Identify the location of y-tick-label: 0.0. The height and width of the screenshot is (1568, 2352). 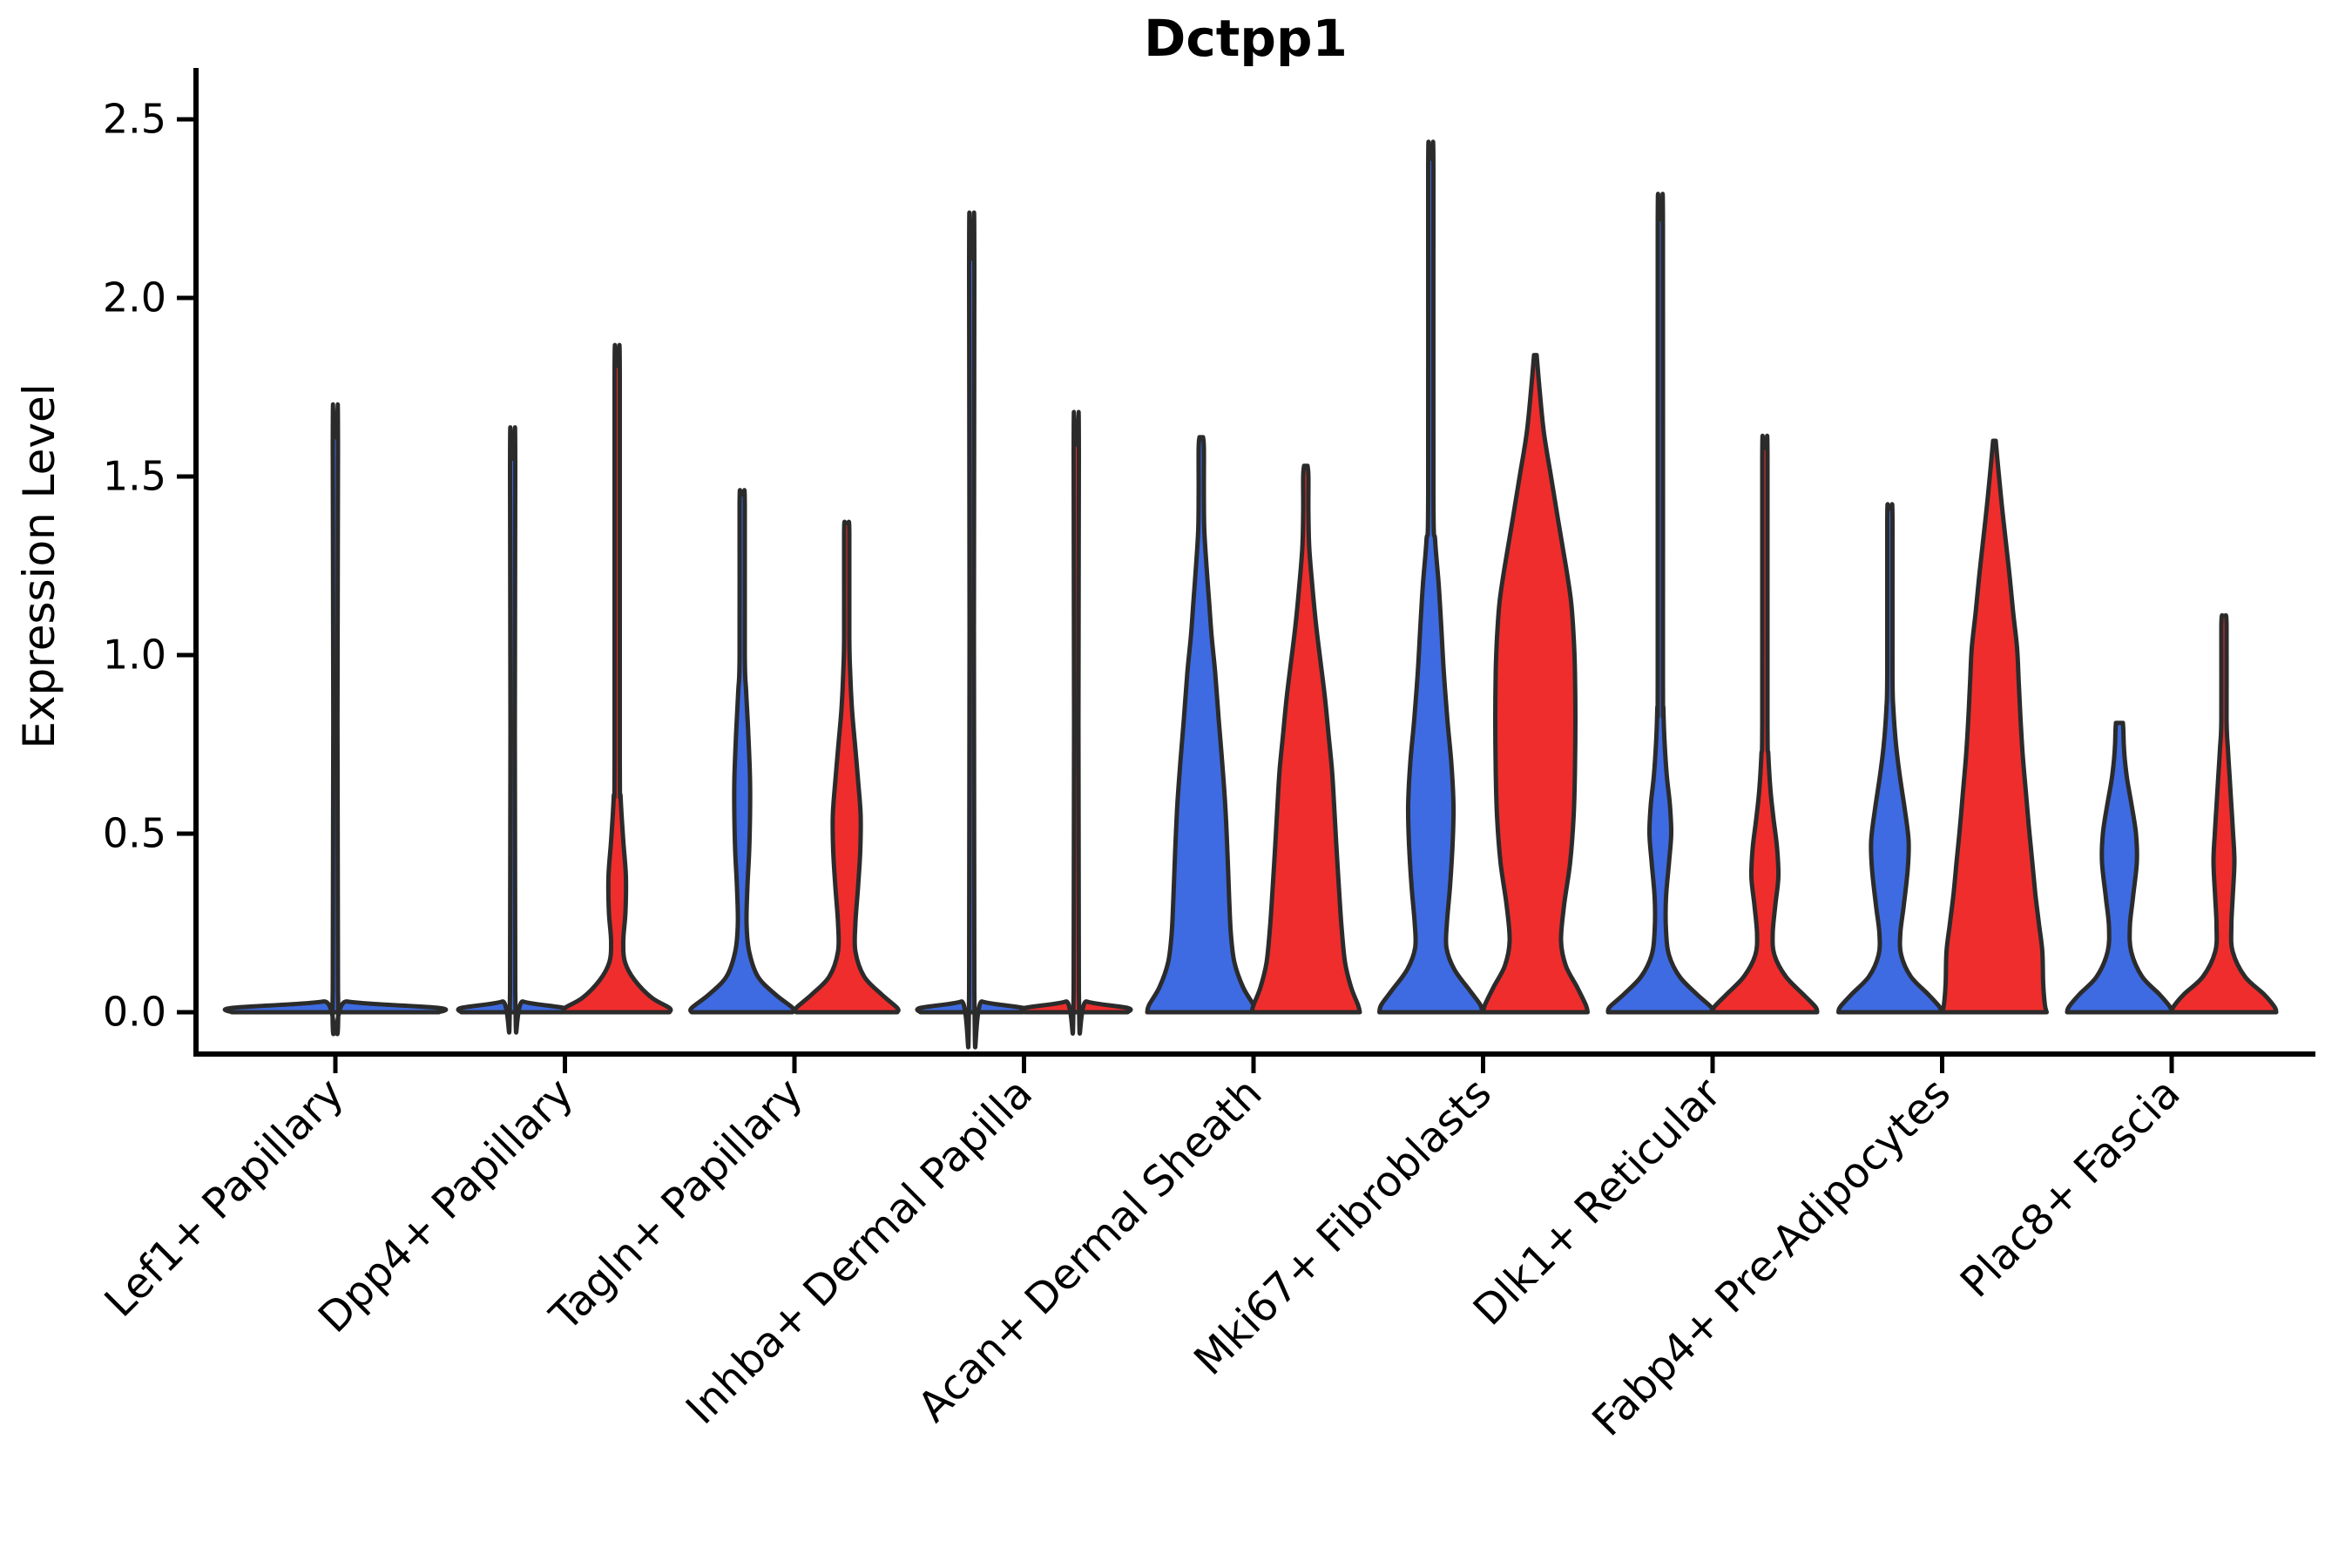
(134, 1013).